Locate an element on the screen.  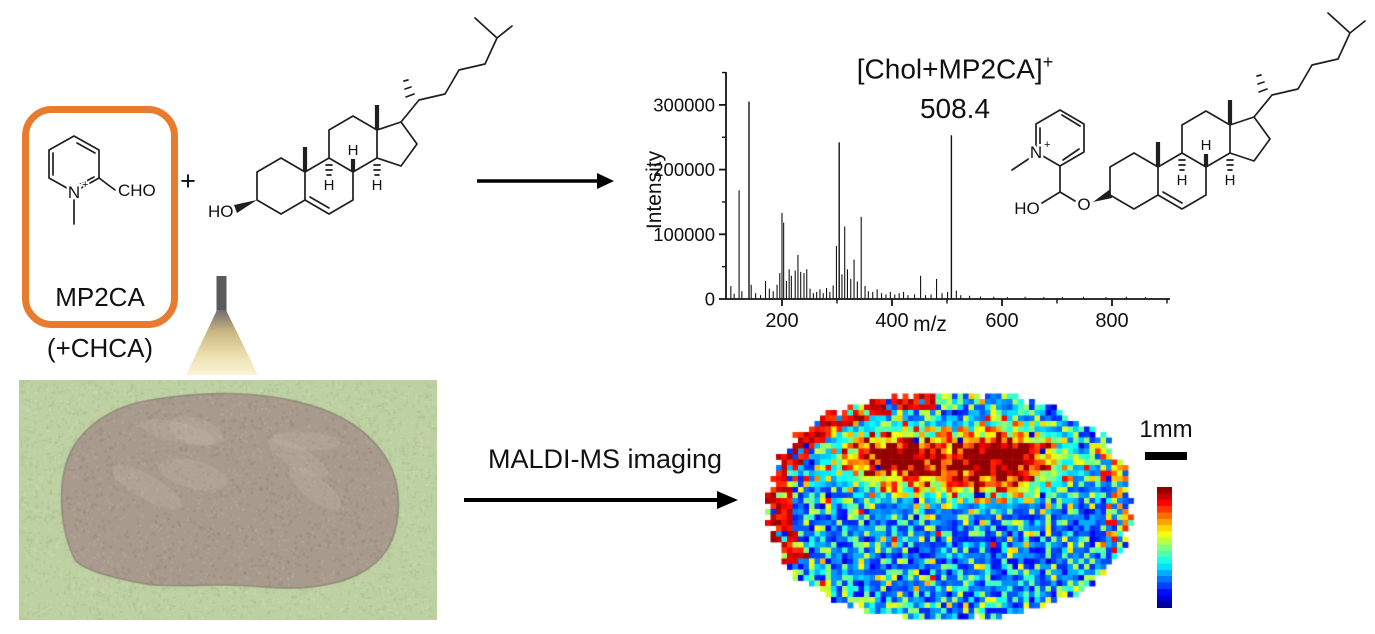
chca-label: (+CHCA) is located at coordinates (100, 348).